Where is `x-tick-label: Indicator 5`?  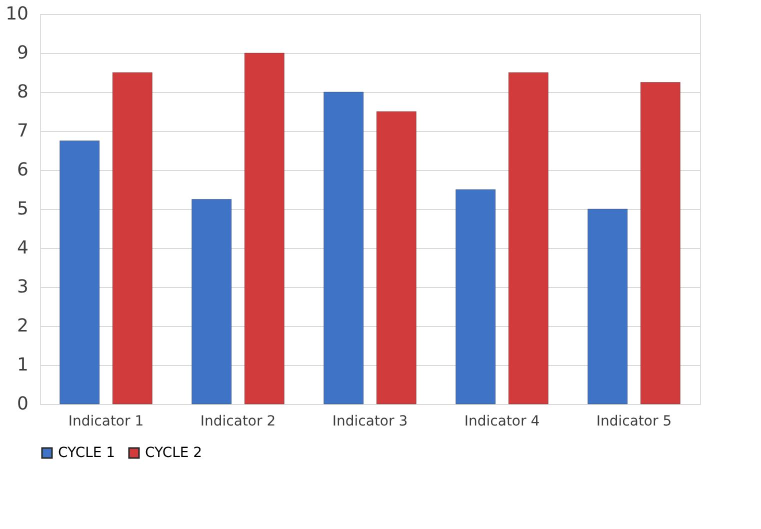
x-tick-label: Indicator 5 is located at coordinates (634, 422).